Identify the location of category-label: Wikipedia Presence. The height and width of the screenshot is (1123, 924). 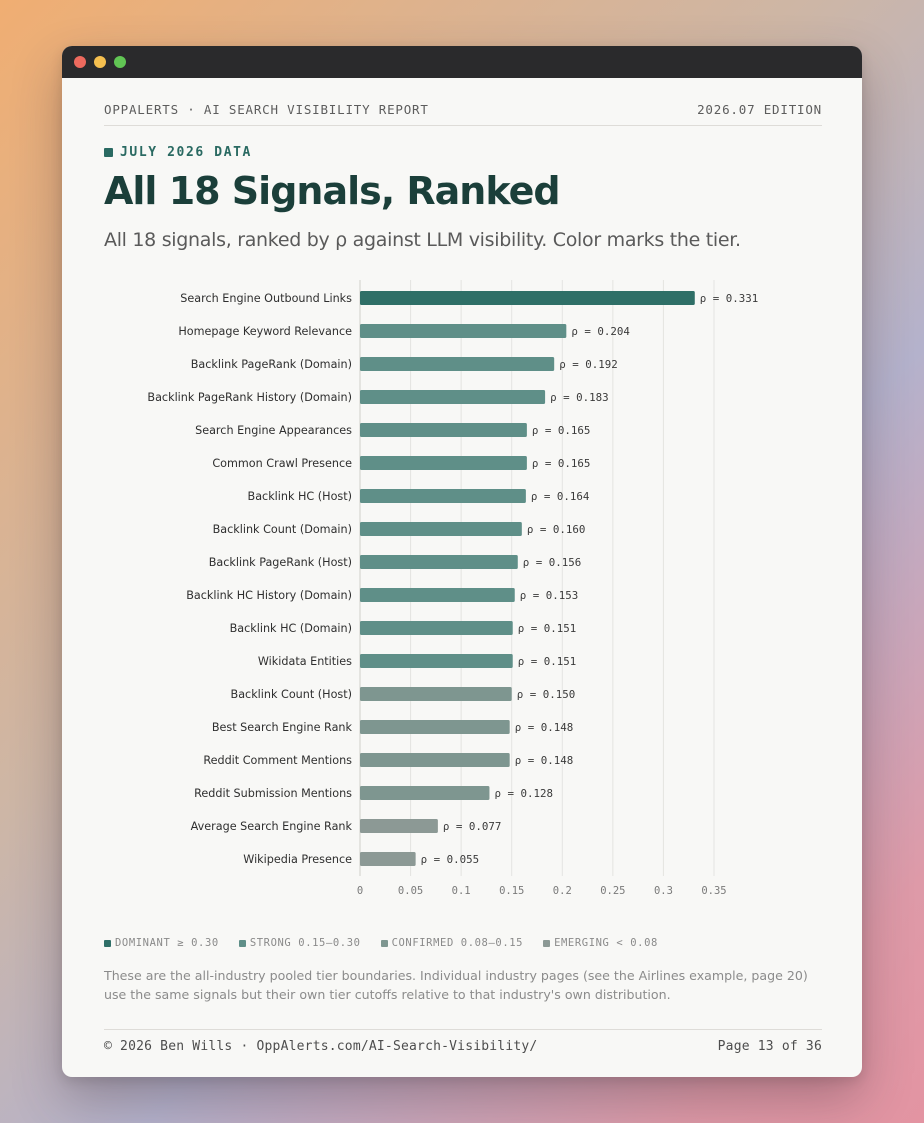
(297, 859).